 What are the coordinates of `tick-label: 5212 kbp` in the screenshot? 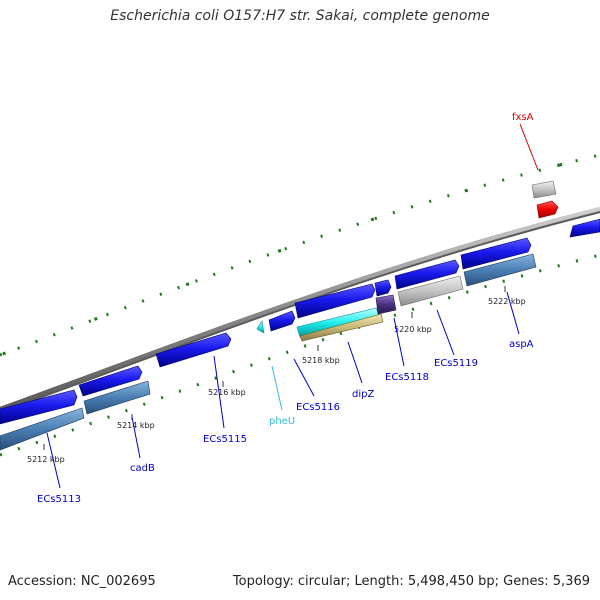 It's located at (46, 459).